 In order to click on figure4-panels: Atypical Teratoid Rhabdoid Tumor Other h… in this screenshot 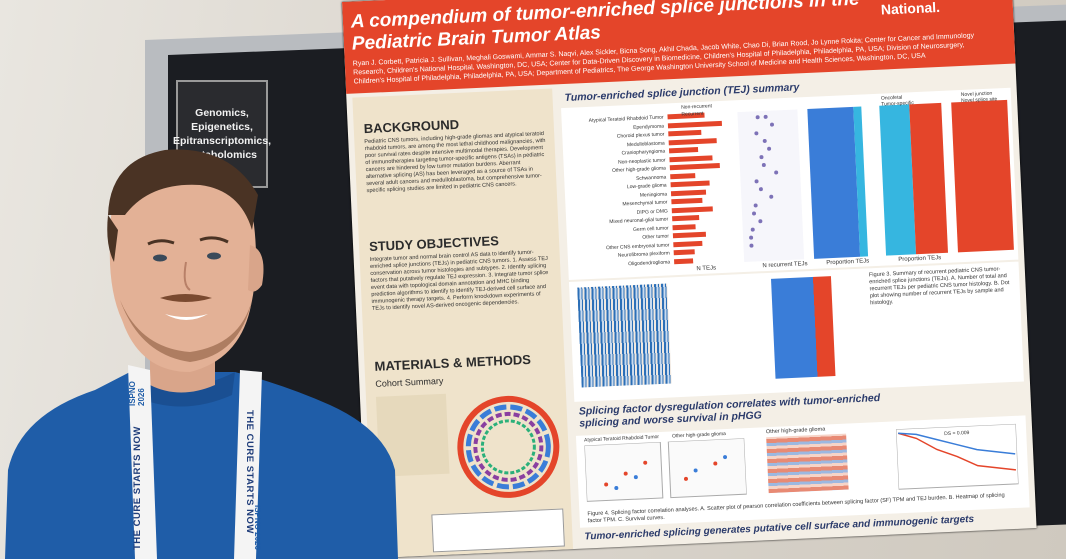, I will do `click(802, 471)`.